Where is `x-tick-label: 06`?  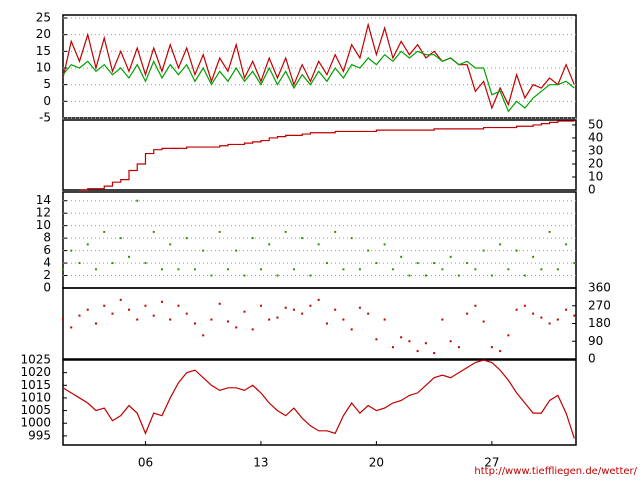 x-tick-label: 06 is located at coordinates (145, 463).